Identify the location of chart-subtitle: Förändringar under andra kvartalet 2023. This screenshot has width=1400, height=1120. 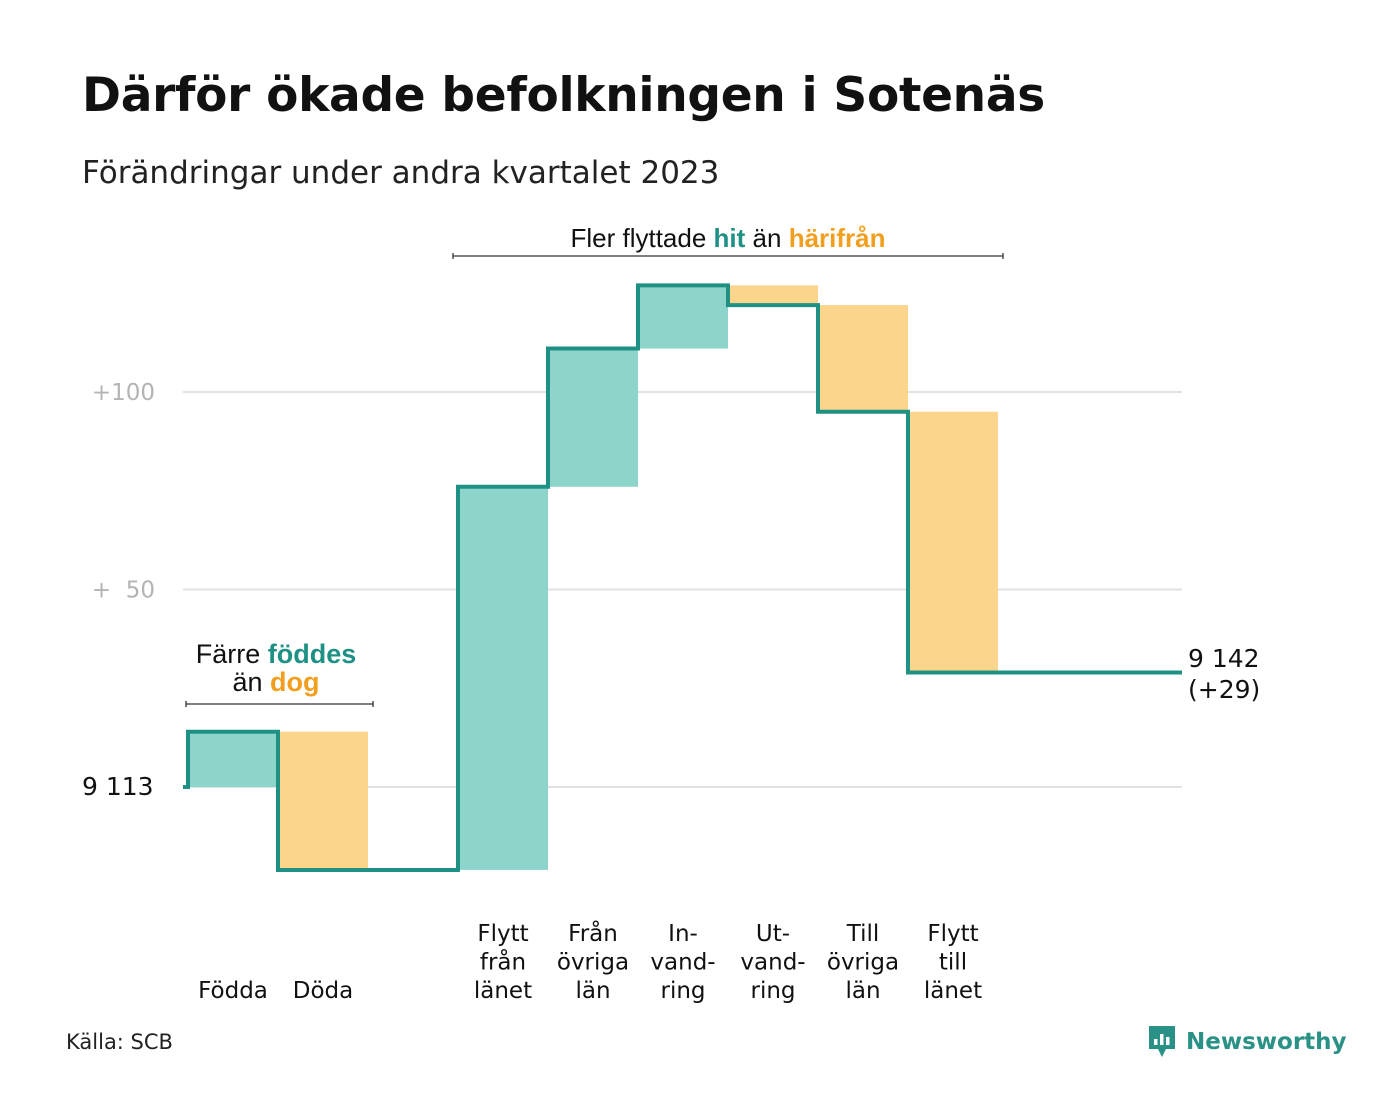
(401, 173).